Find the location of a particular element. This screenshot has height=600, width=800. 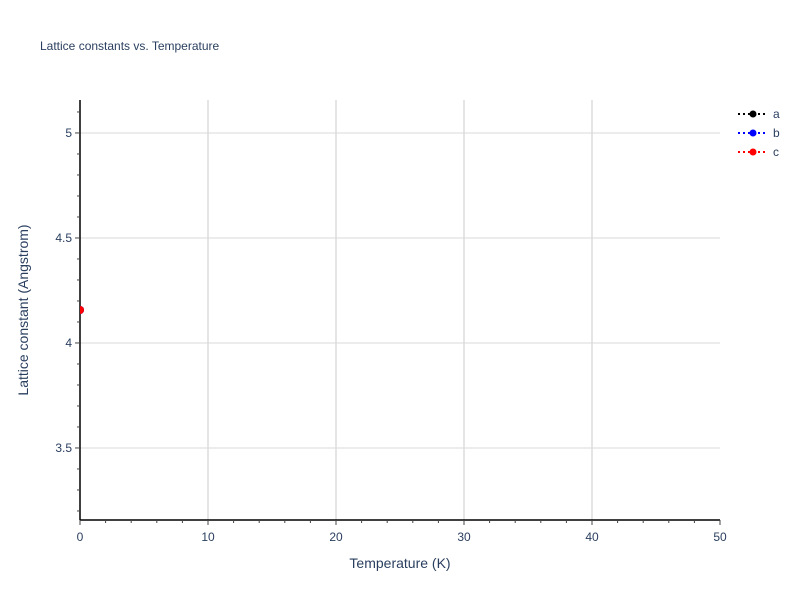

x-tick-label: 0 is located at coordinates (80, 537).